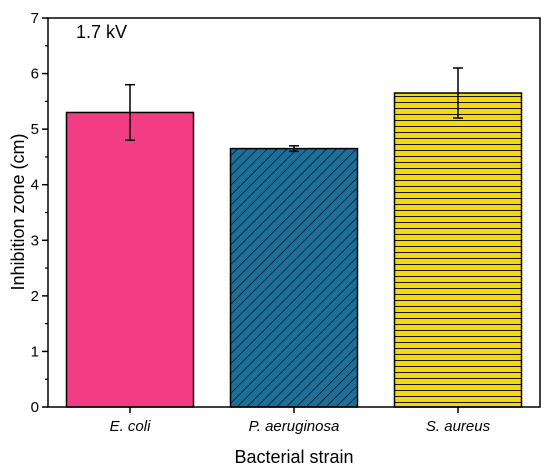 The image size is (550, 470). Describe the element at coordinates (101, 32) in the screenshot. I see `voltage-annotation: 1.7 kV` at that location.